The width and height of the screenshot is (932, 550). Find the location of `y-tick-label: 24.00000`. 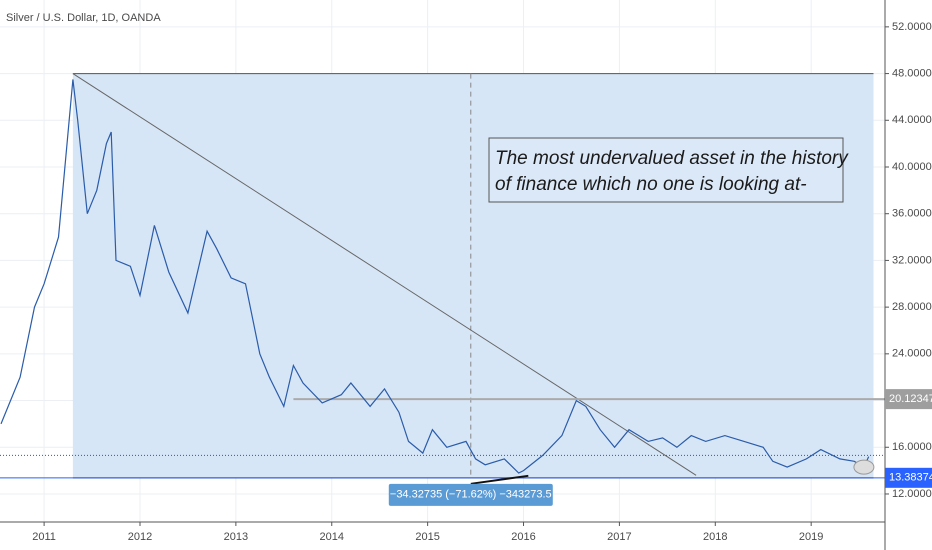

y-tick-label: 24.00000 is located at coordinates (912, 354).